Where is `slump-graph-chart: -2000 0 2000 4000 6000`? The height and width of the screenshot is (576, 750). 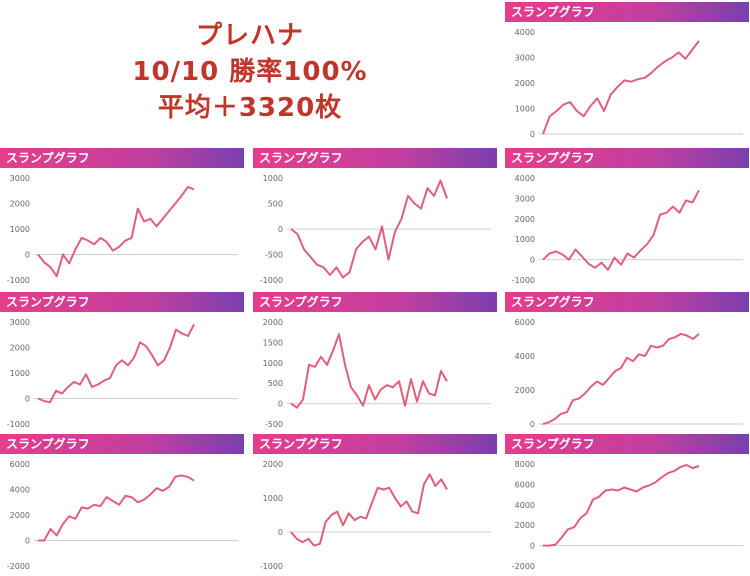
slump-graph-chart: -2000 0 2000 4000 6000 is located at coordinates (122, 515).